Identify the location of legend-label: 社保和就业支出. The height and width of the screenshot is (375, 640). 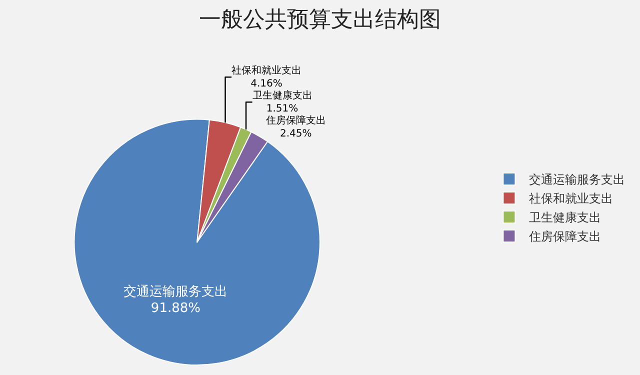
(571, 199).